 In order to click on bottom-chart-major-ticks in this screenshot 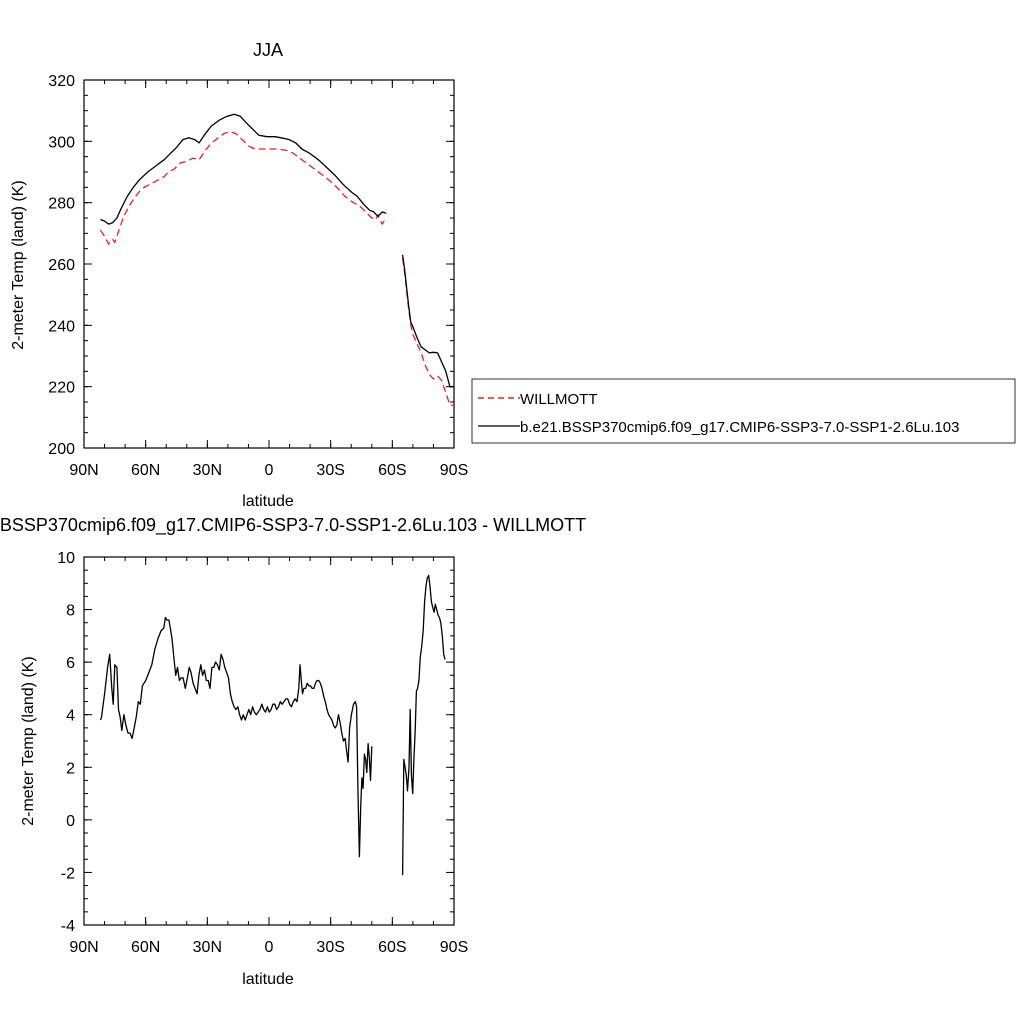, I will do `click(269, 741)`.